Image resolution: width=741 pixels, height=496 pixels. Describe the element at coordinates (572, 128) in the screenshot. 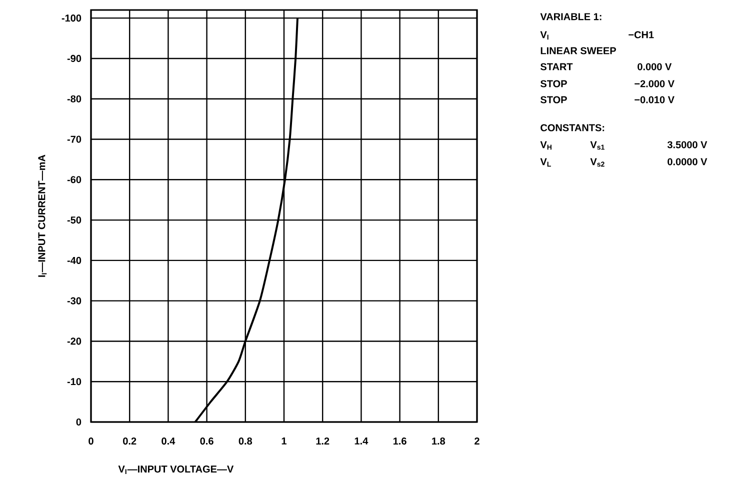

I see `text: CONSTANTS:` at that location.